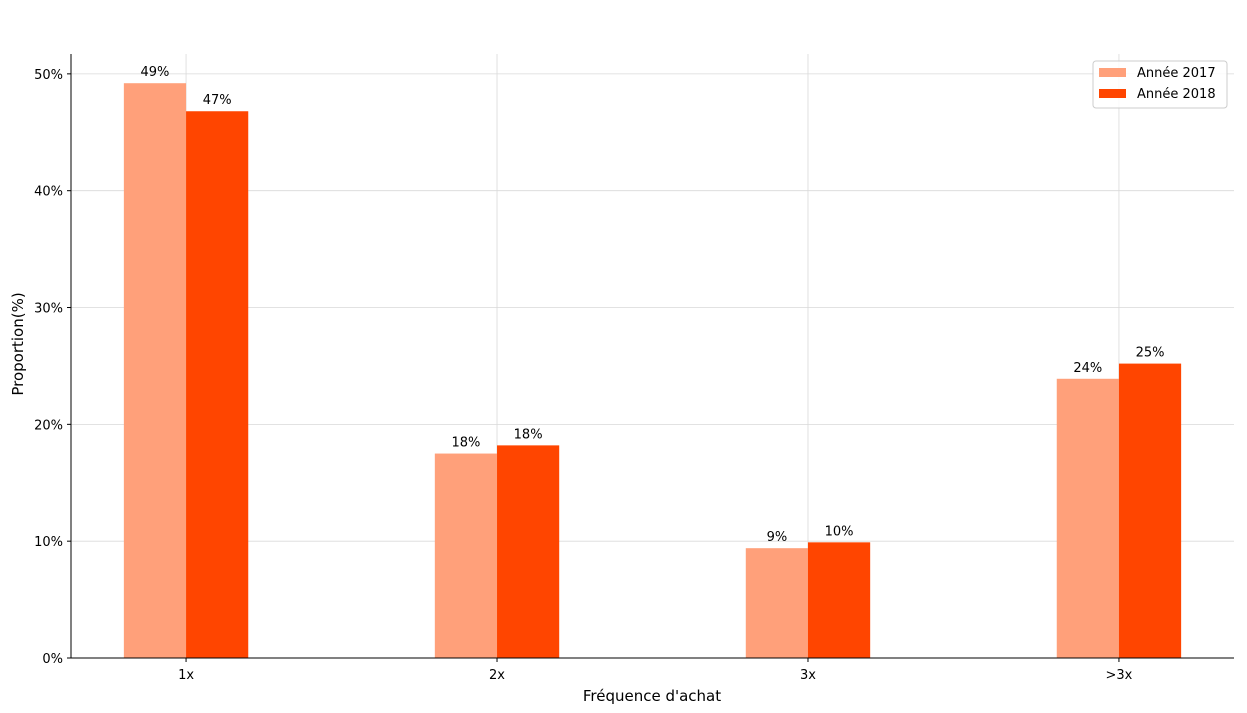 This screenshot has height=713, width=1247. What do you see at coordinates (18, 343) in the screenshot?
I see `y-axis-title: Proportion(%)` at bounding box center [18, 343].